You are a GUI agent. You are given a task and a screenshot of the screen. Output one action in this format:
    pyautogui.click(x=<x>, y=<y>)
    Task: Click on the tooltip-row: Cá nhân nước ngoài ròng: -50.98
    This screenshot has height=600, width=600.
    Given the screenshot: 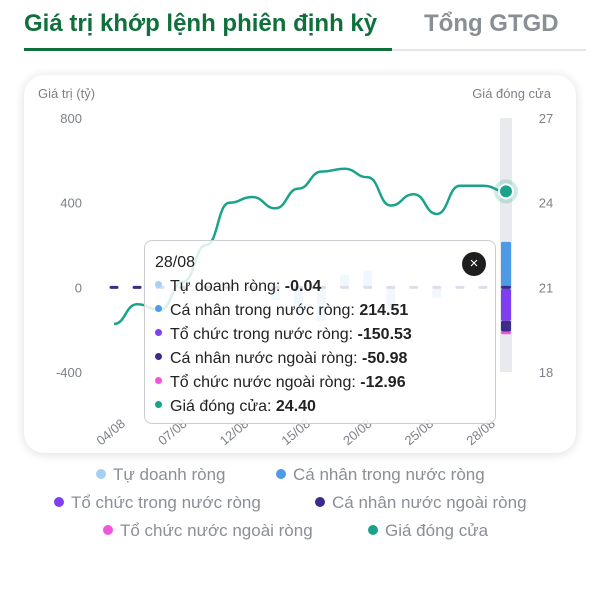 What is the action you would take?
    pyautogui.click(x=281, y=359)
    